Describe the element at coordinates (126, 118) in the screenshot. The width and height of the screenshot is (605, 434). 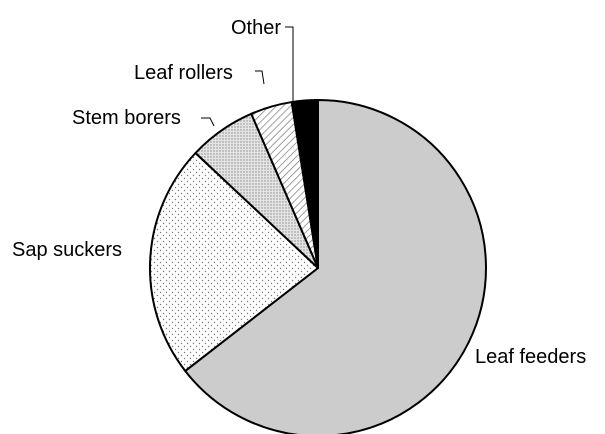
I see `slice-label-stem-borers: Stem borers` at that location.